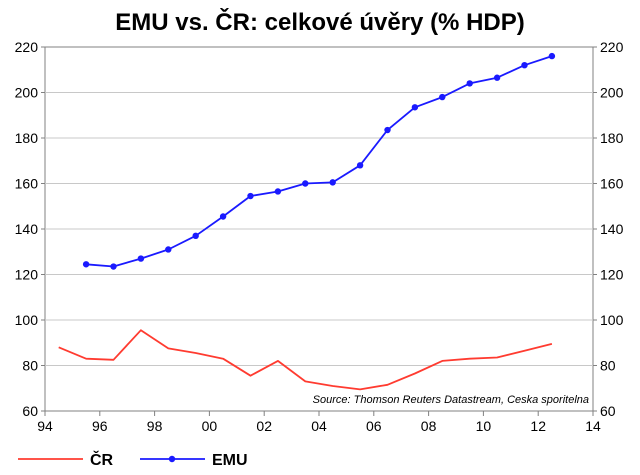 This screenshot has height=475, width=640. Describe the element at coordinates (27, 229) in the screenshot. I see `y-tick-label-left: 140` at that location.